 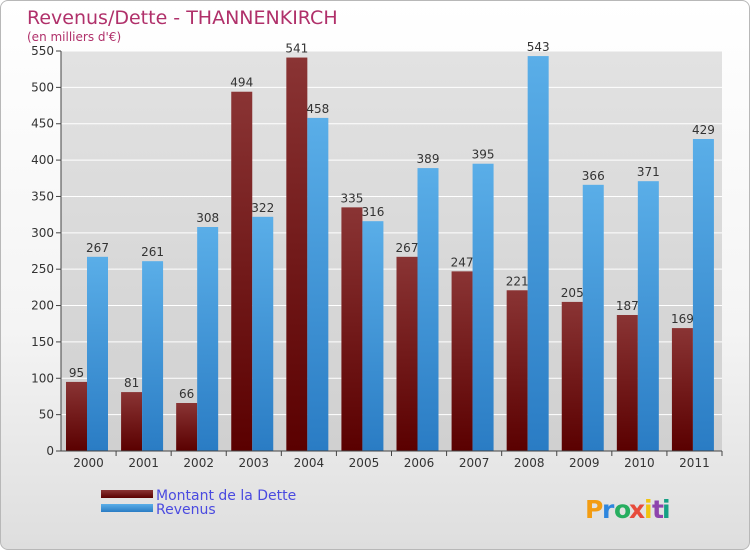 What do you see at coordinates (182, 18) in the screenshot?
I see `chart-title: Revenus/Dette - THANNENKIRCH` at bounding box center [182, 18].